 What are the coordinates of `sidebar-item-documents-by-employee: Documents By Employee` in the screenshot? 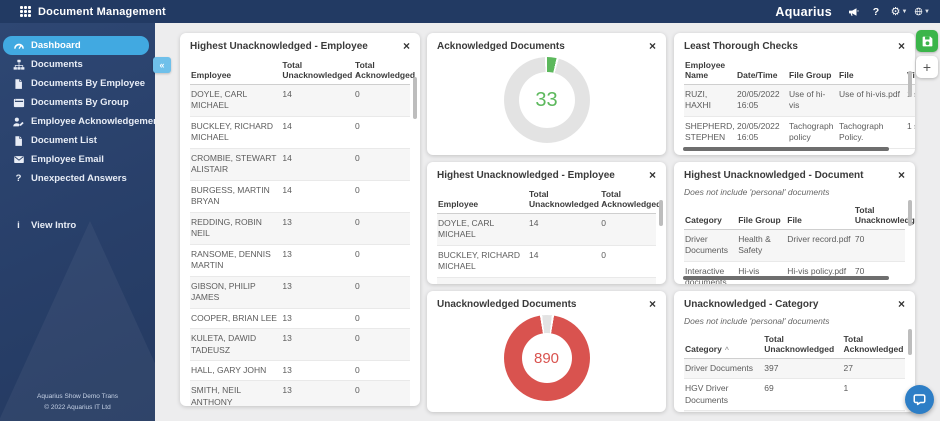 It's located at (76, 83).